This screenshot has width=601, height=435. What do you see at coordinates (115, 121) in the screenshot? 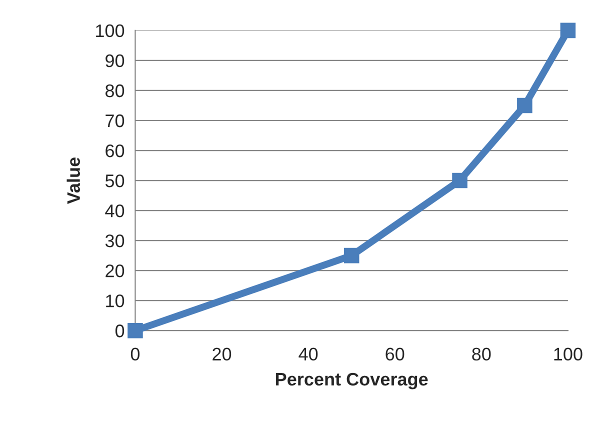
I see `y-tick-label: 70` at bounding box center [115, 121].